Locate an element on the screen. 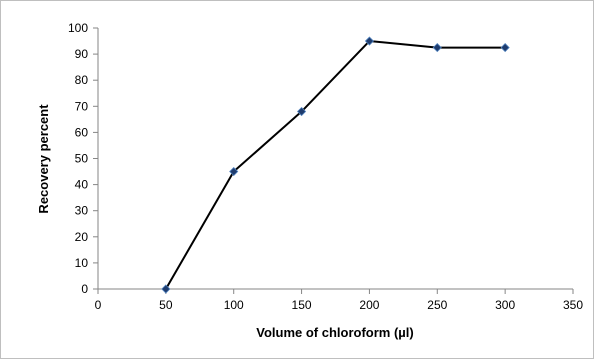 The height and width of the screenshot is (363, 594). x-tick-label: 150 is located at coordinates (302, 305).